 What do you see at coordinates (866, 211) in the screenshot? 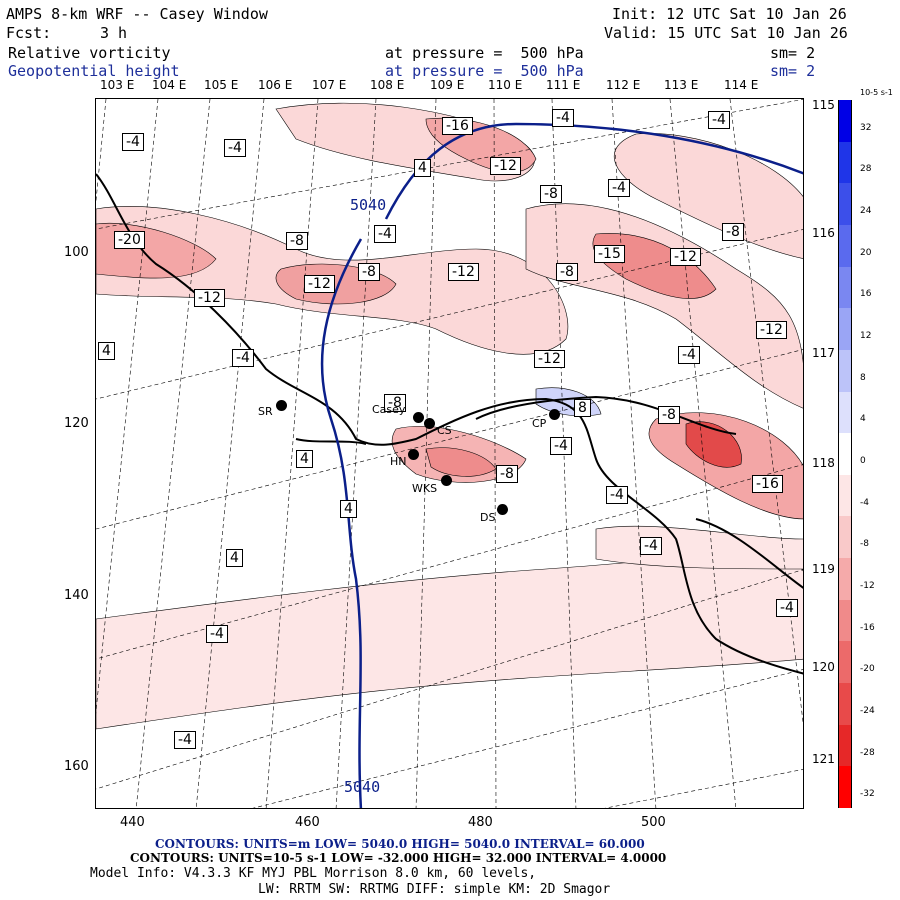
I see `colorbar-label: 24` at bounding box center [866, 211].